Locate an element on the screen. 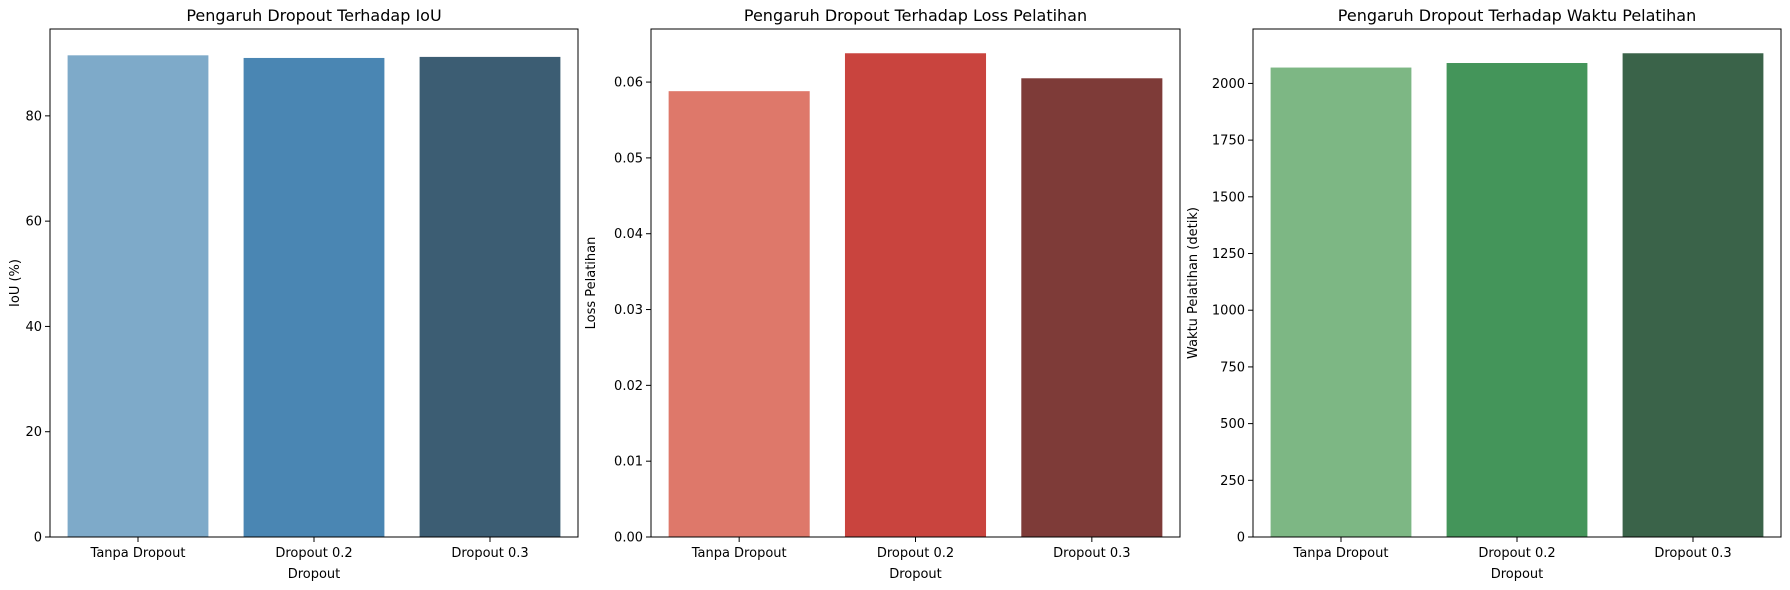  y-tick-label: 250 is located at coordinates (1232, 481).